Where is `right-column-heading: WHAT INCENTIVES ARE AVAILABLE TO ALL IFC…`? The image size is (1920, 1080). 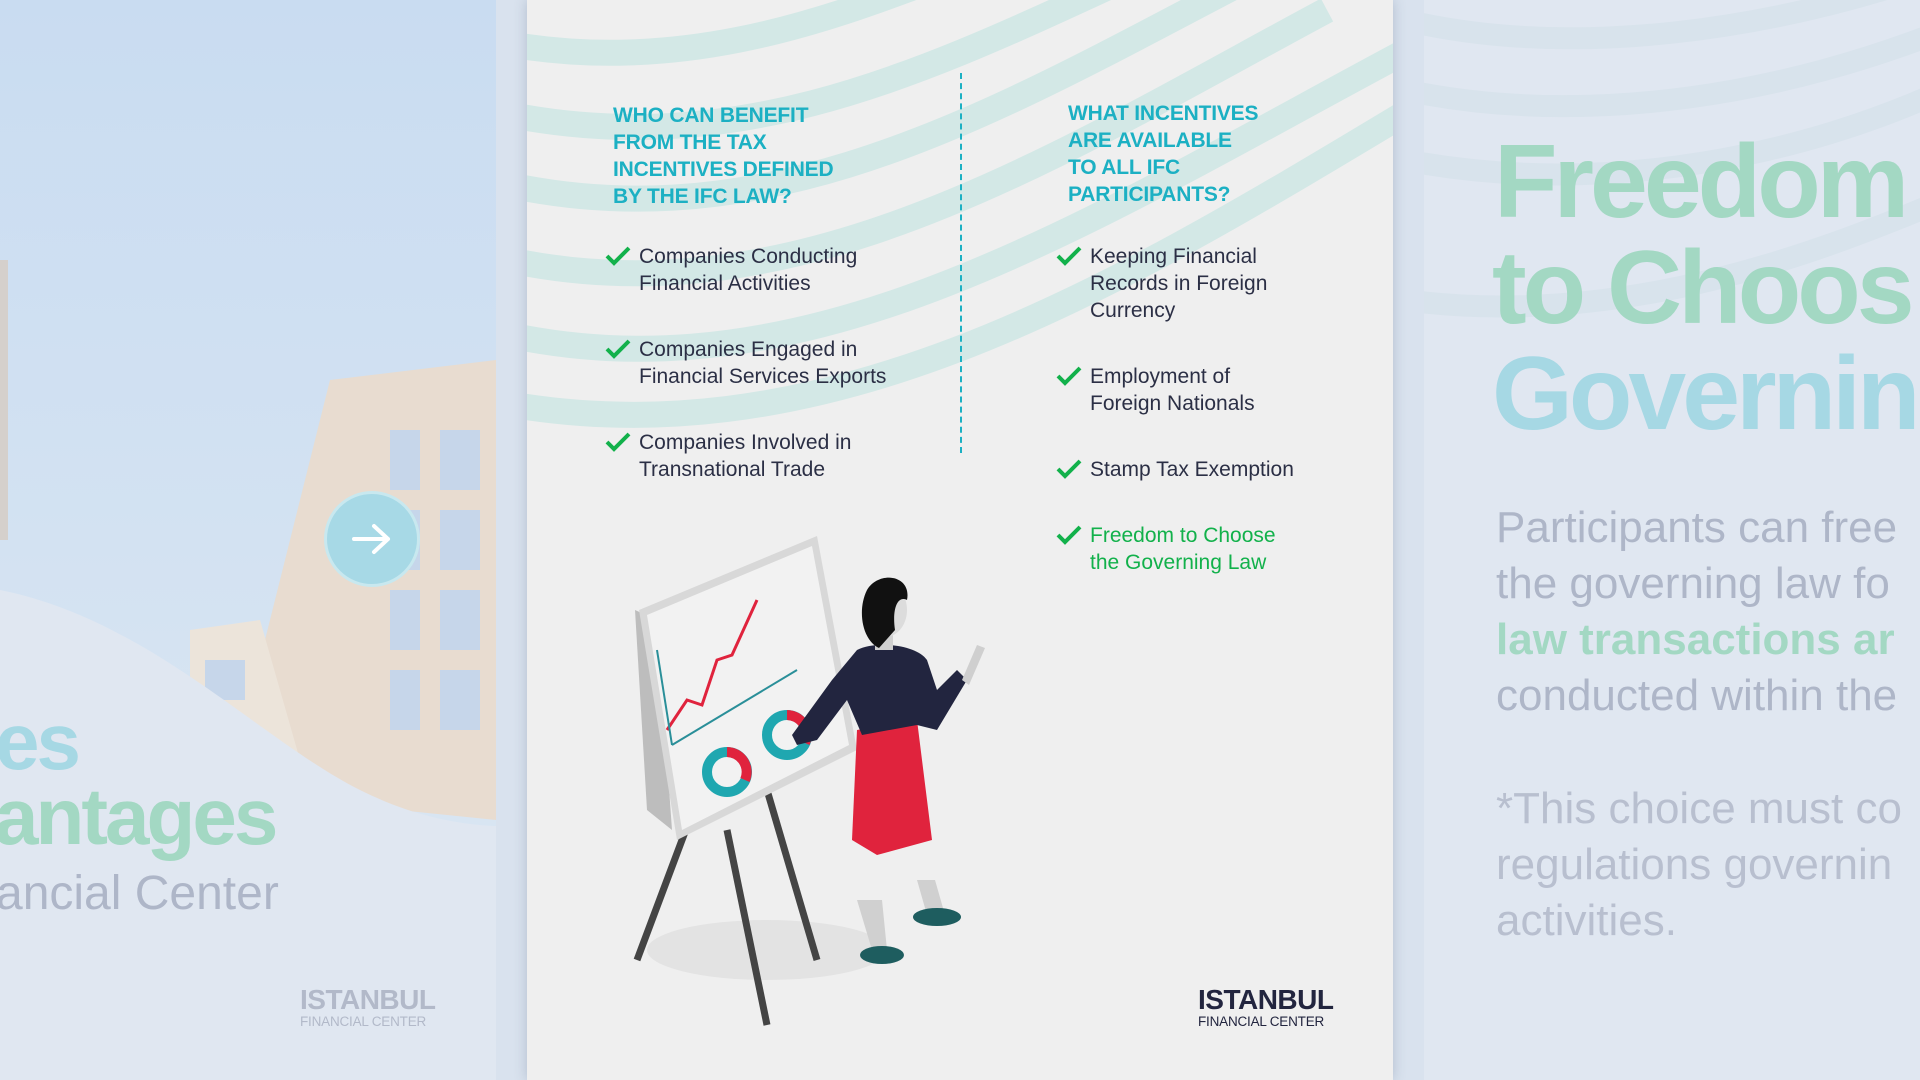
right-column-heading: WHAT INCENTIVES ARE AVAILABLE TO ALL IFC… is located at coordinates (1163, 154).